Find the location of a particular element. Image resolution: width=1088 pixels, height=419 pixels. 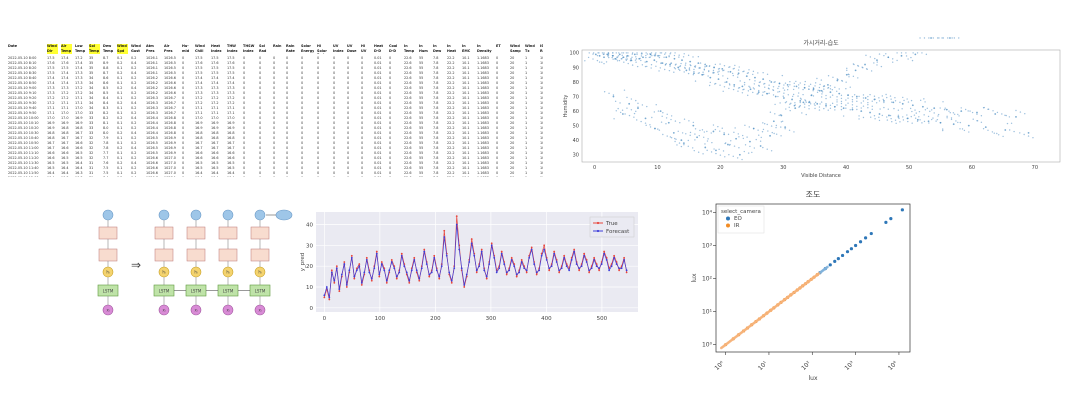

table-cell: 16.9 is located at coordinates (215, 123).